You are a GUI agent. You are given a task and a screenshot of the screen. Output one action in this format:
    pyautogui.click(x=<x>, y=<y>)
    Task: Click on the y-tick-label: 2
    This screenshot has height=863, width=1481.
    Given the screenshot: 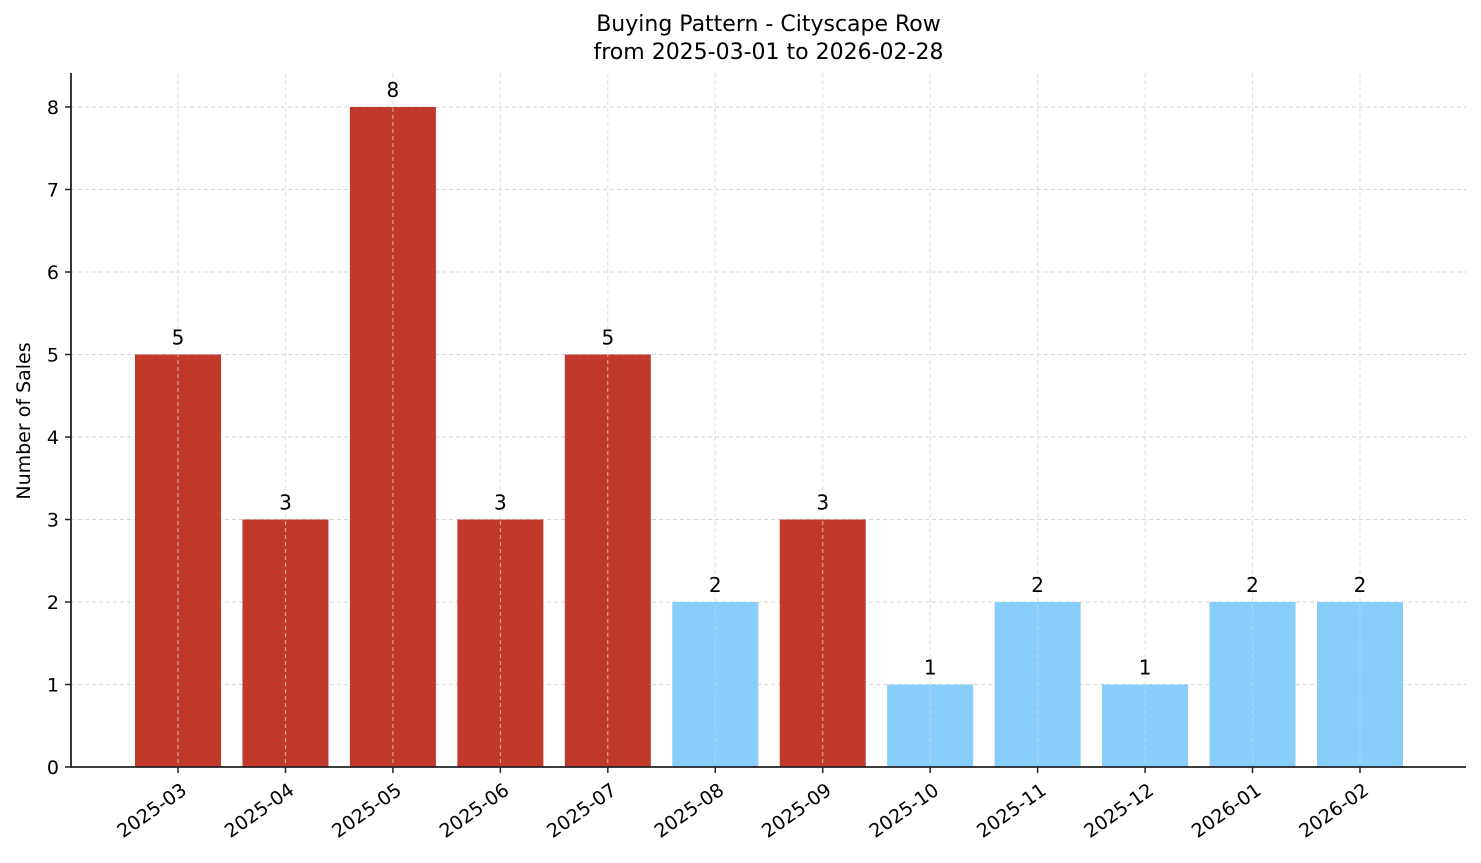 What is the action you would take?
    pyautogui.click(x=53, y=603)
    